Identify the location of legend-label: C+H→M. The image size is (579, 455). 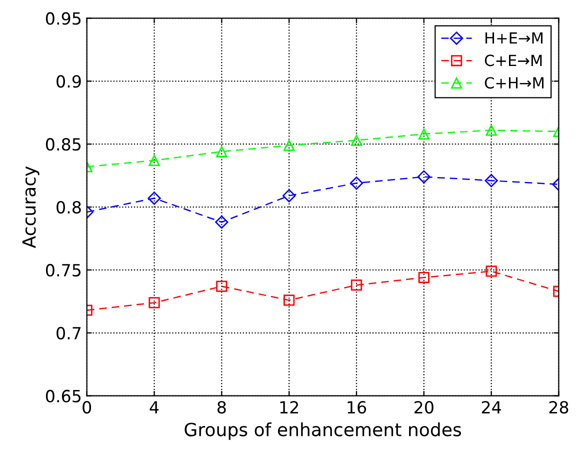
(514, 83).